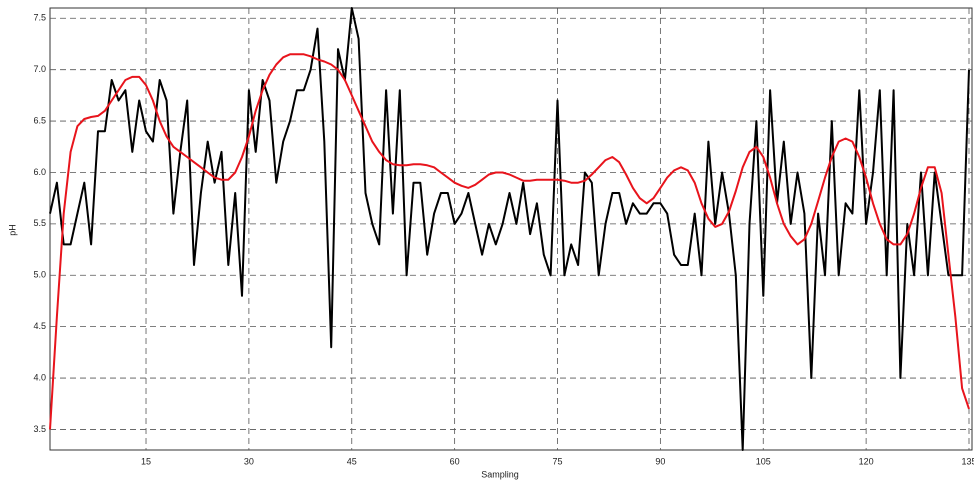 This screenshot has height=482, width=974. What do you see at coordinates (146, 461) in the screenshot?
I see `x-tick-label: 15` at bounding box center [146, 461].